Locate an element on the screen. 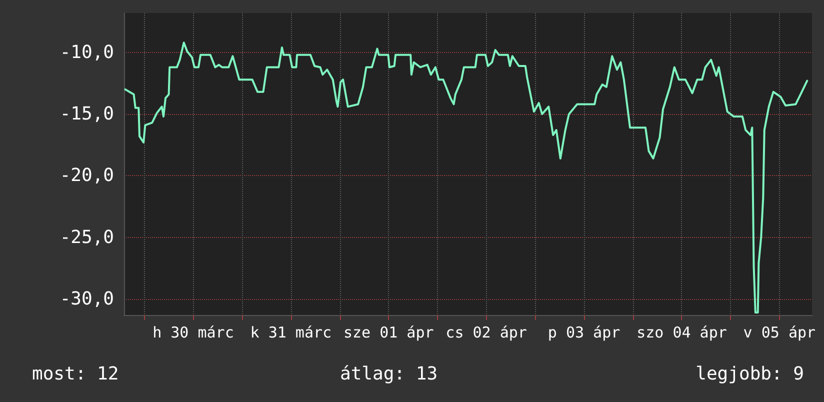 The width and height of the screenshot is (824, 402). y-tick-label: -15,0 is located at coordinates (87, 114).